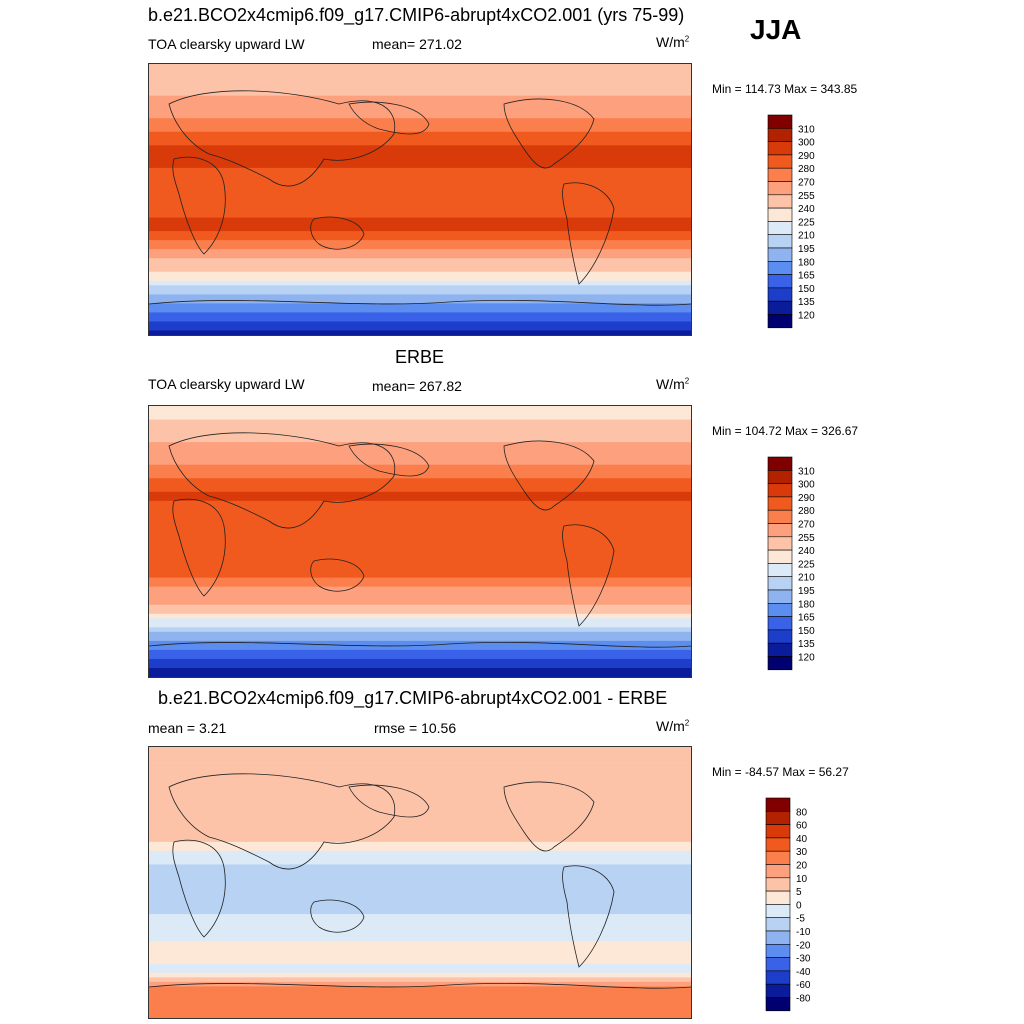 The image size is (1024, 1024). I want to click on colorbar-tick-label: 165, so click(806, 618).